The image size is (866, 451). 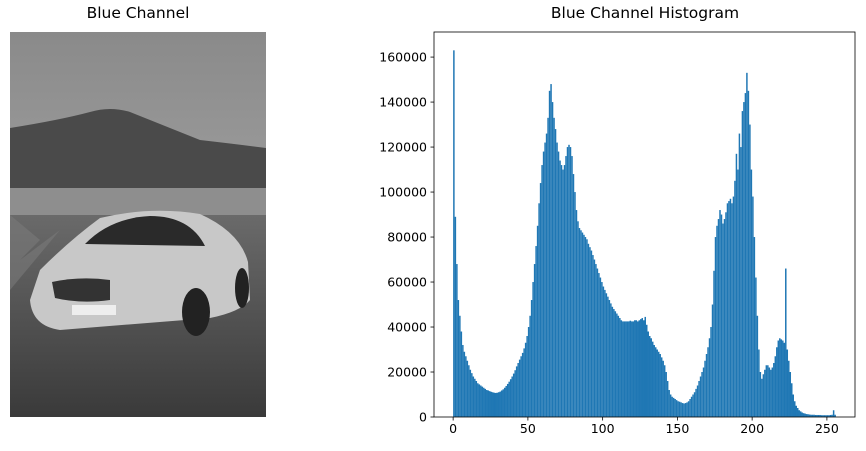 What do you see at coordinates (403, 57) in the screenshot?
I see `y-tick-label: 160000` at bounding box center [403, 57].